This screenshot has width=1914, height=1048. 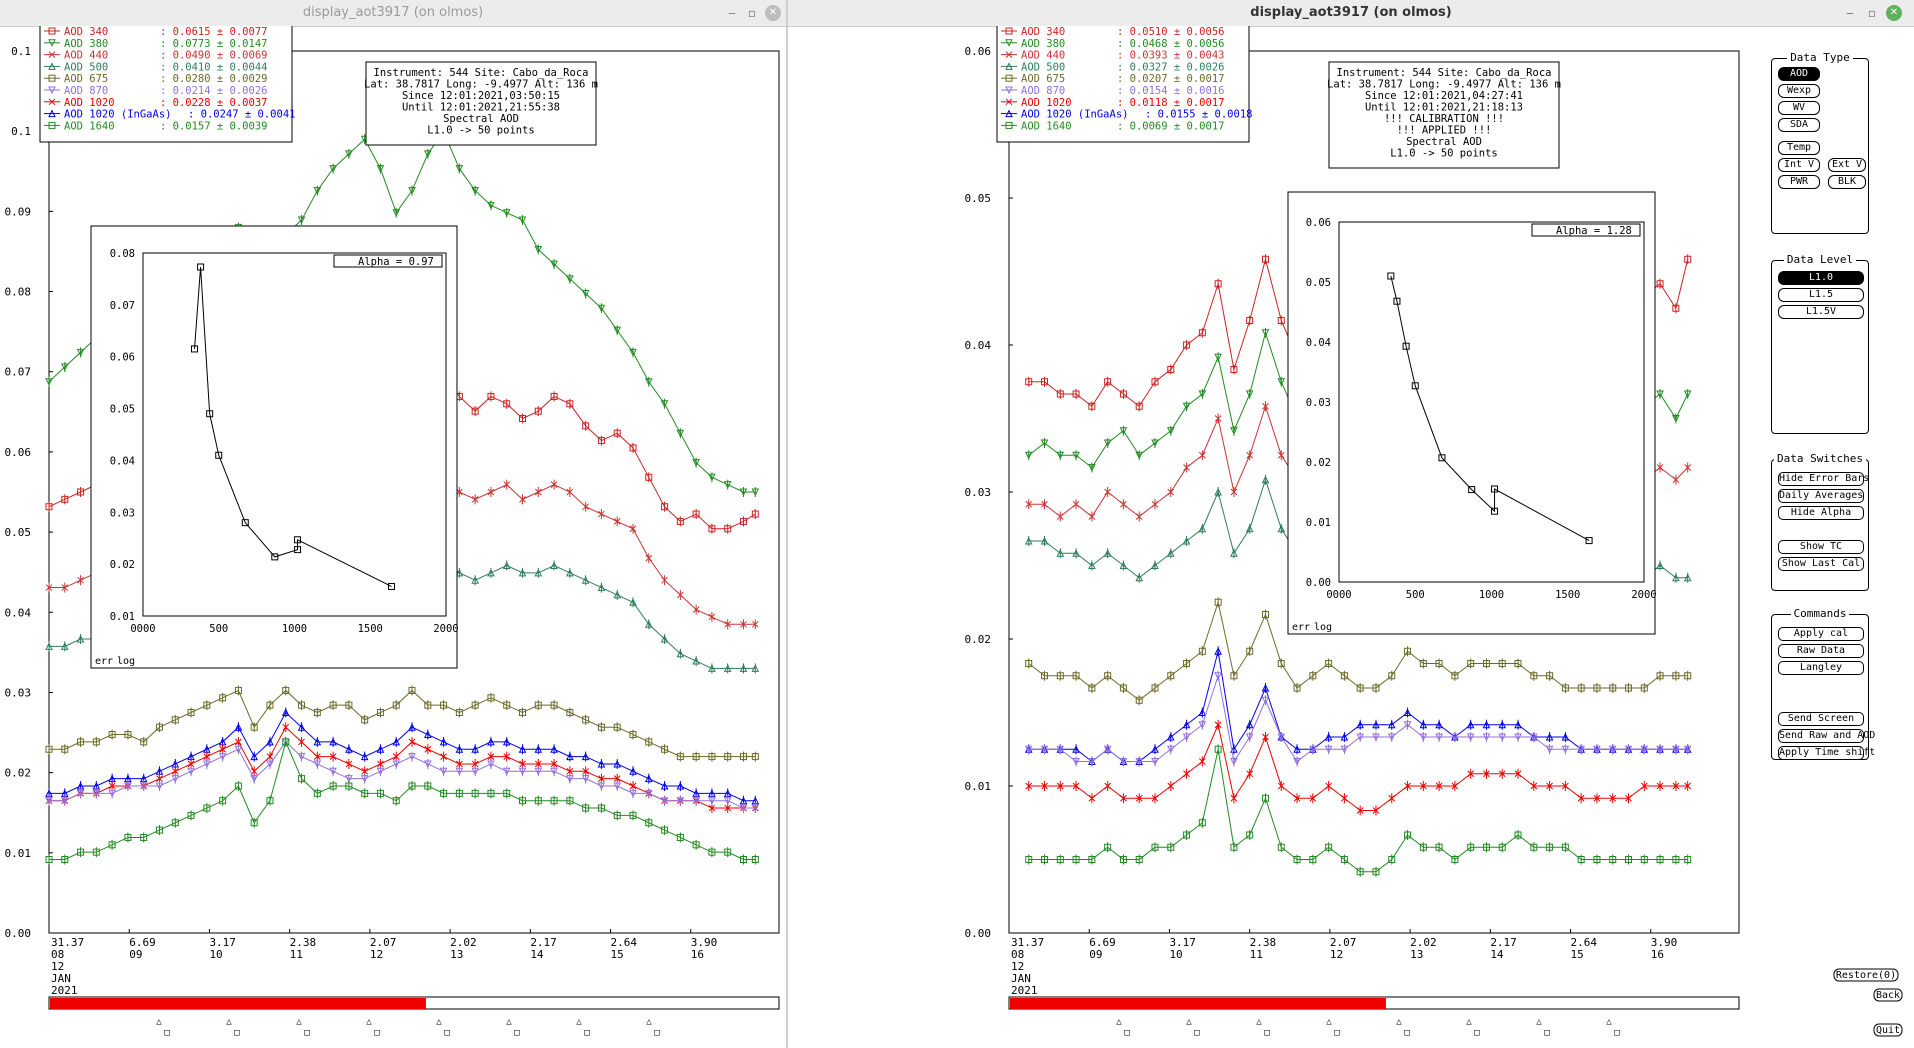 I want to click on raw-data-button: Raw Data, so click(x=1821, y=651).